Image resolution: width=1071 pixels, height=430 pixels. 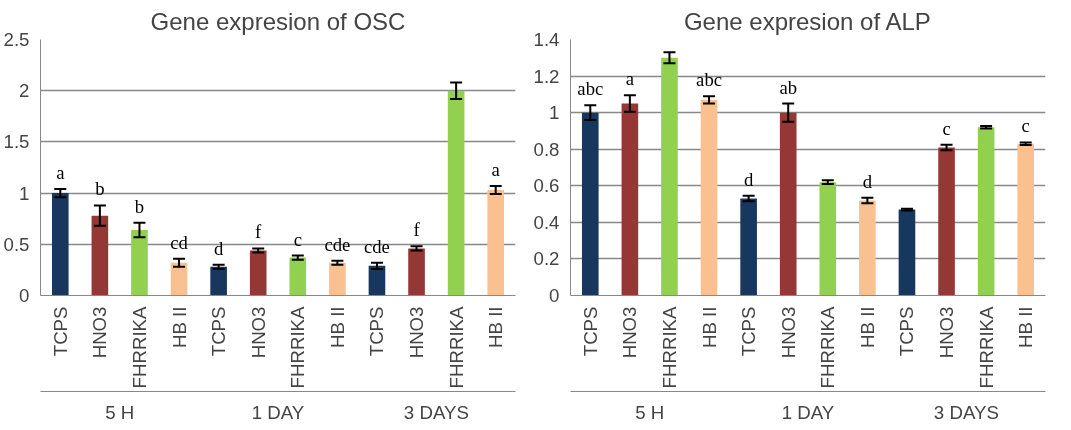 What do you see at coordinates (16, 39) in the screenshot?
I see `y-tick-label: 2.5` at bounding box center [16, 39].